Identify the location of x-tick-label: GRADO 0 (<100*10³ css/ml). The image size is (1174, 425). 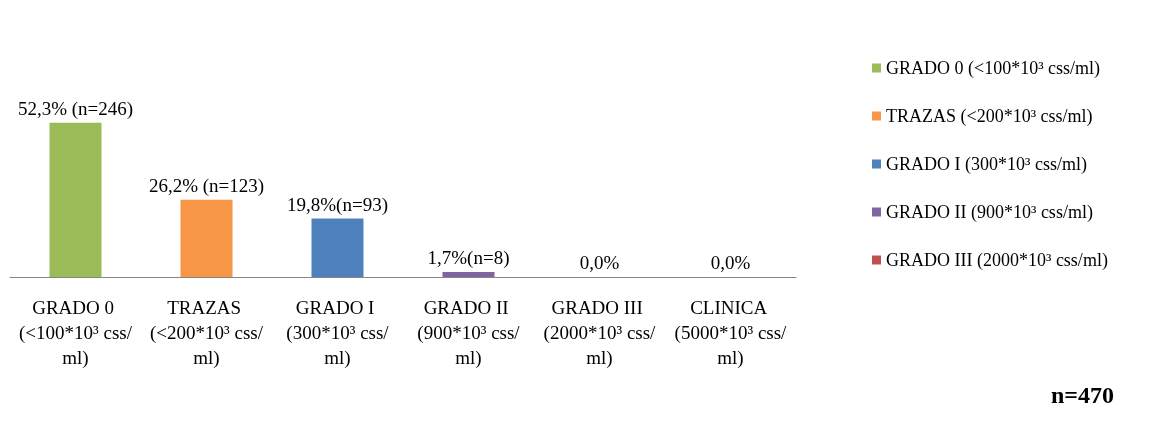
(76, 333).